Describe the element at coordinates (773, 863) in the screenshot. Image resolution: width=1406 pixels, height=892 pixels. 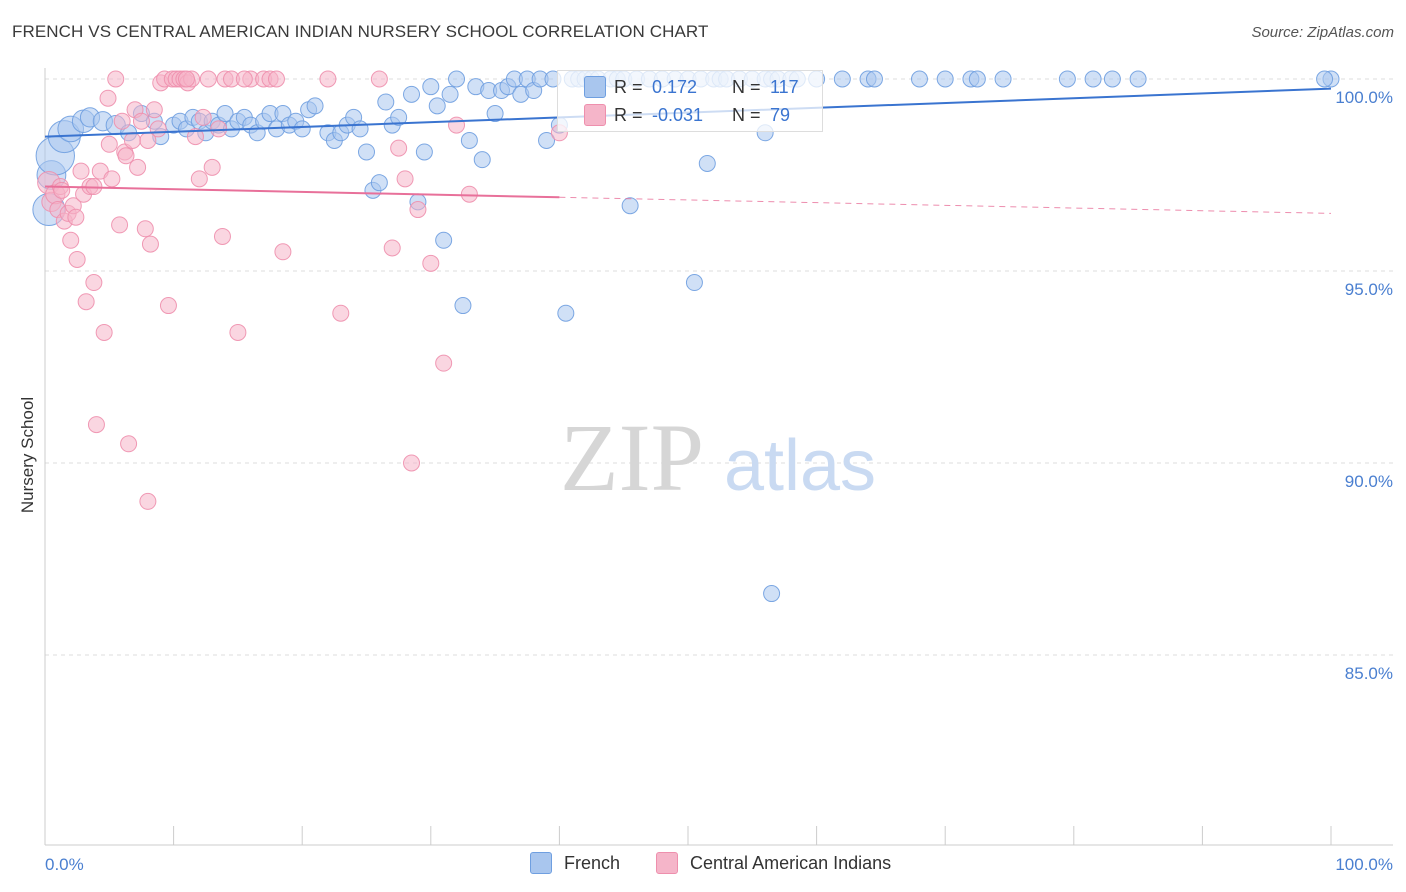
I see `legend-item-cai: Central American Indians` at that location.